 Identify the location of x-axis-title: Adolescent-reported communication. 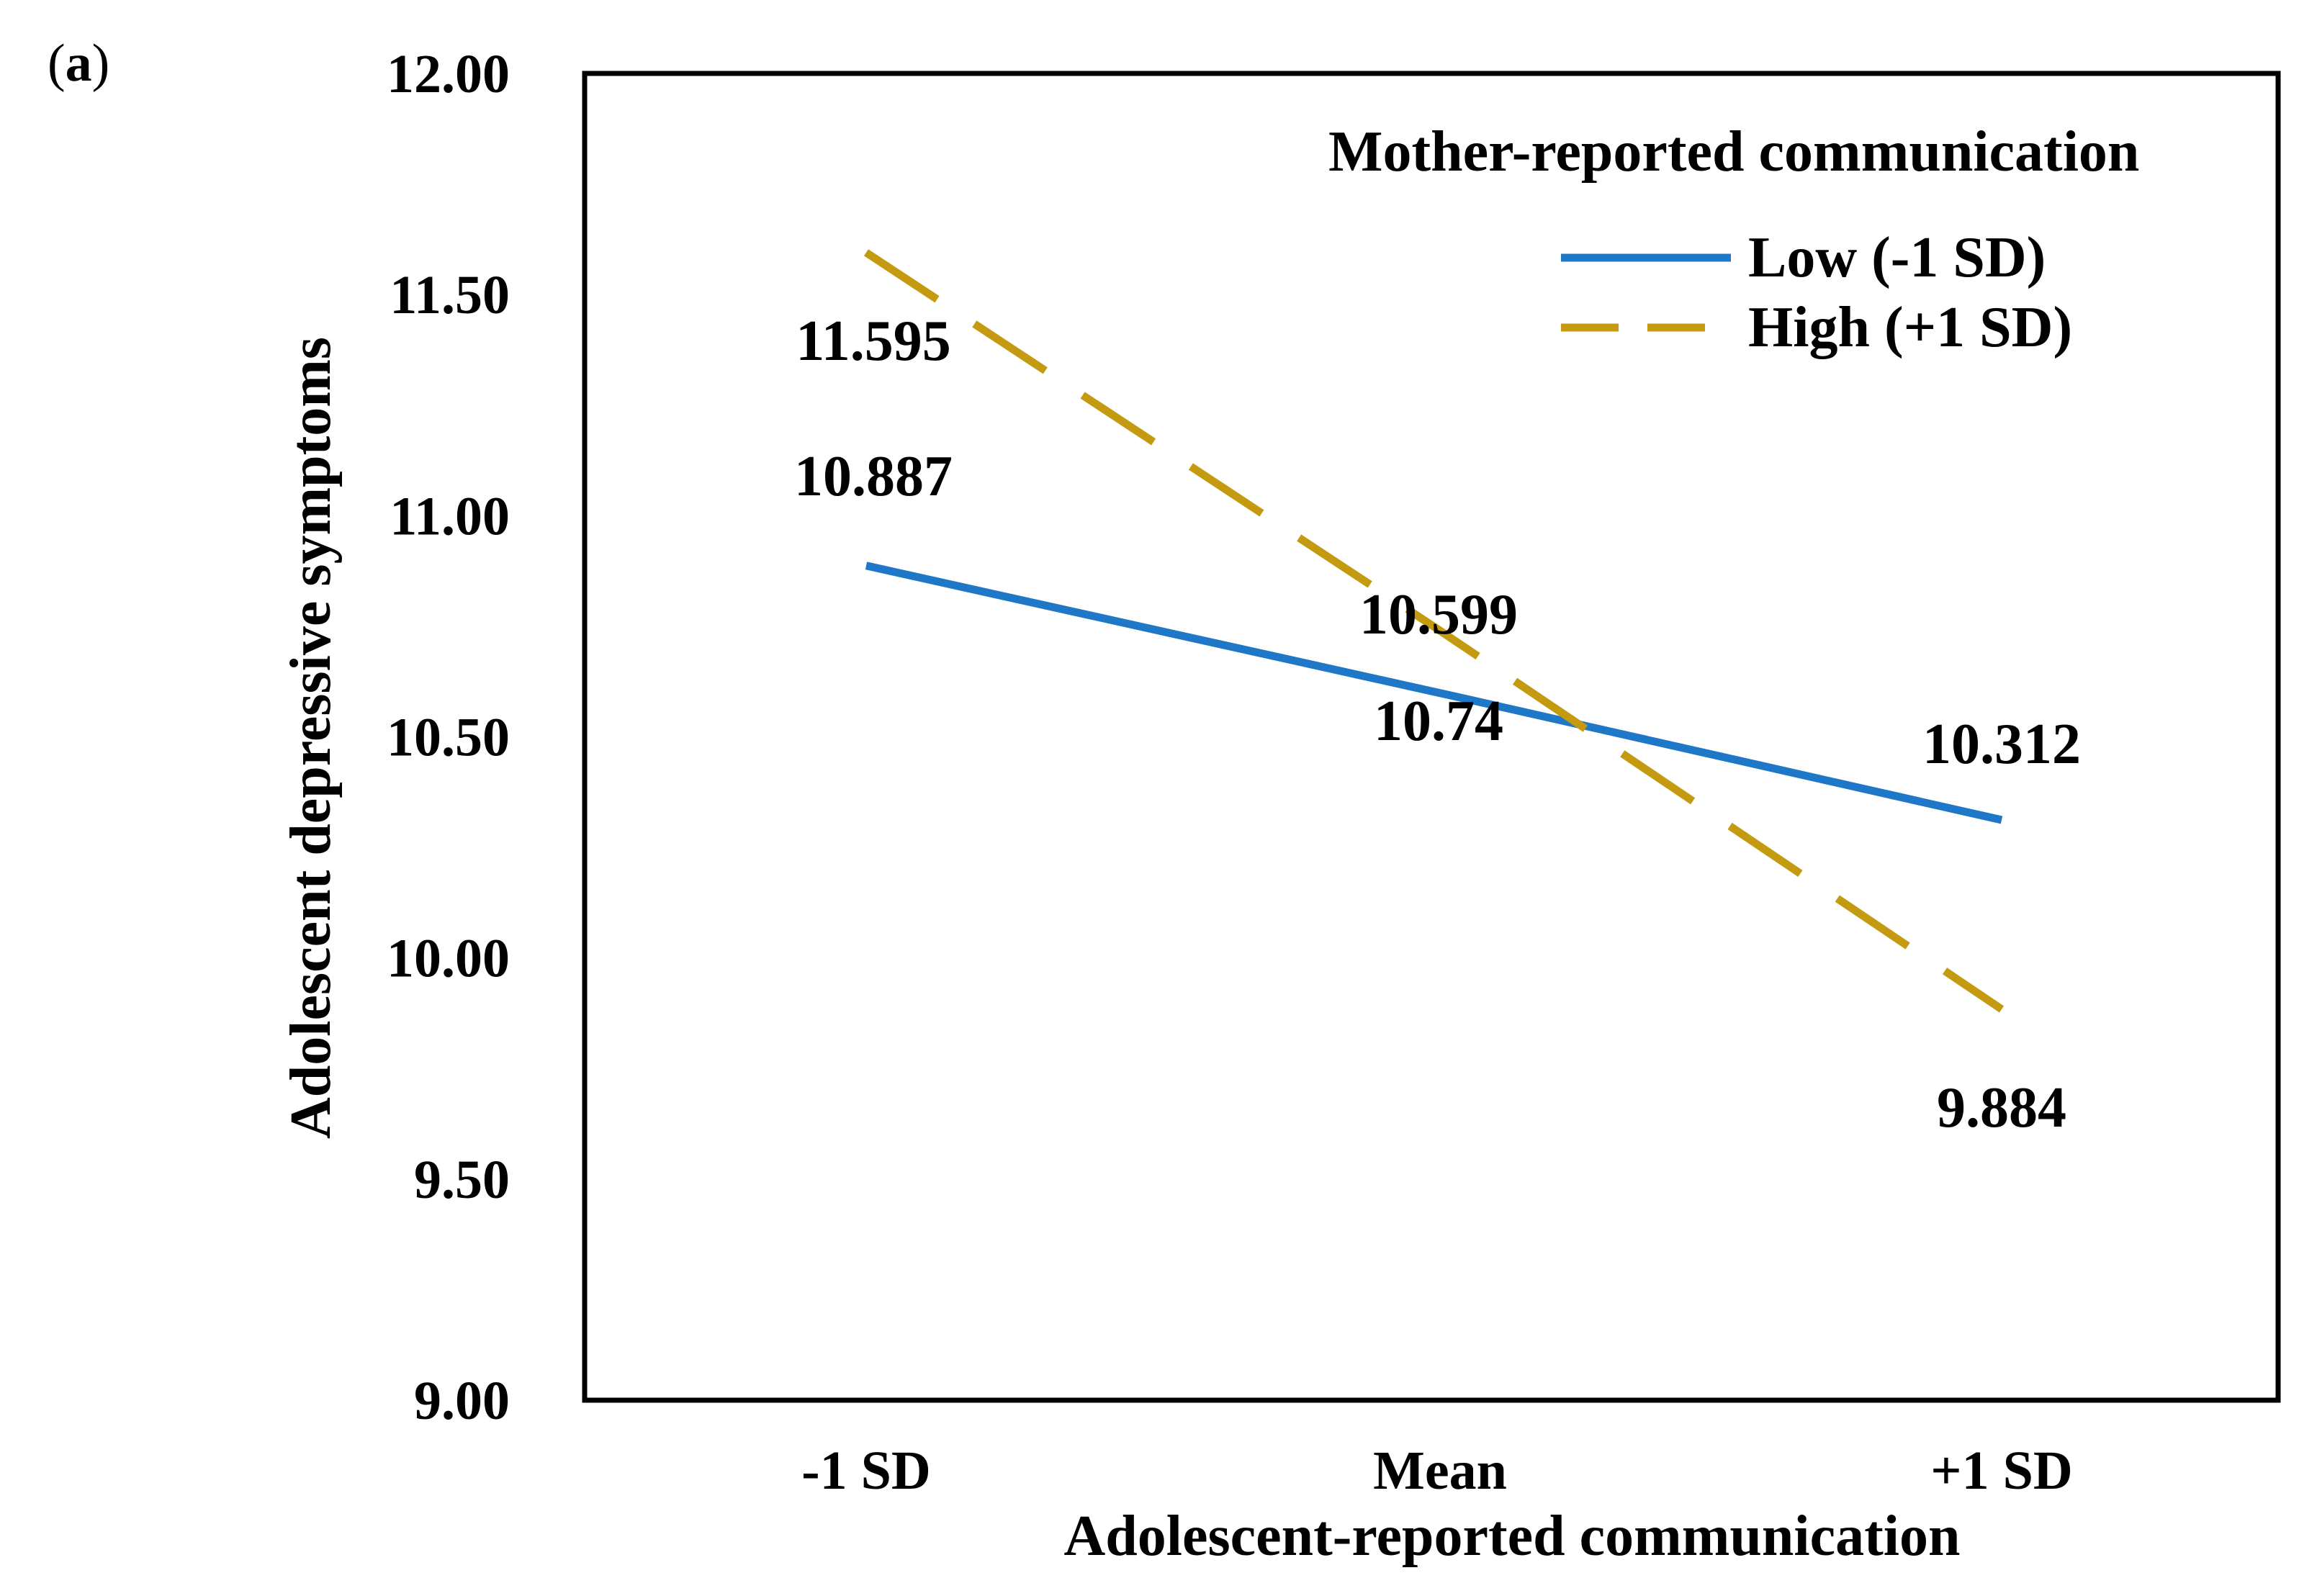
(1512, 1536).